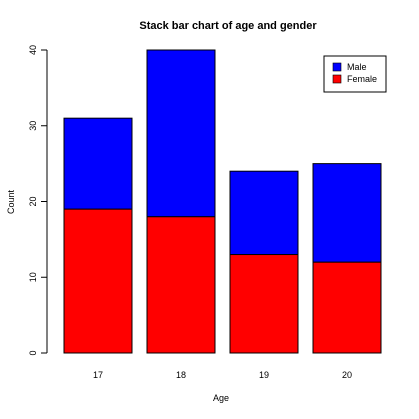  Describe the element at coordinates (337, 67) in the screenshot. I see `legend-swatch-male` at that location.